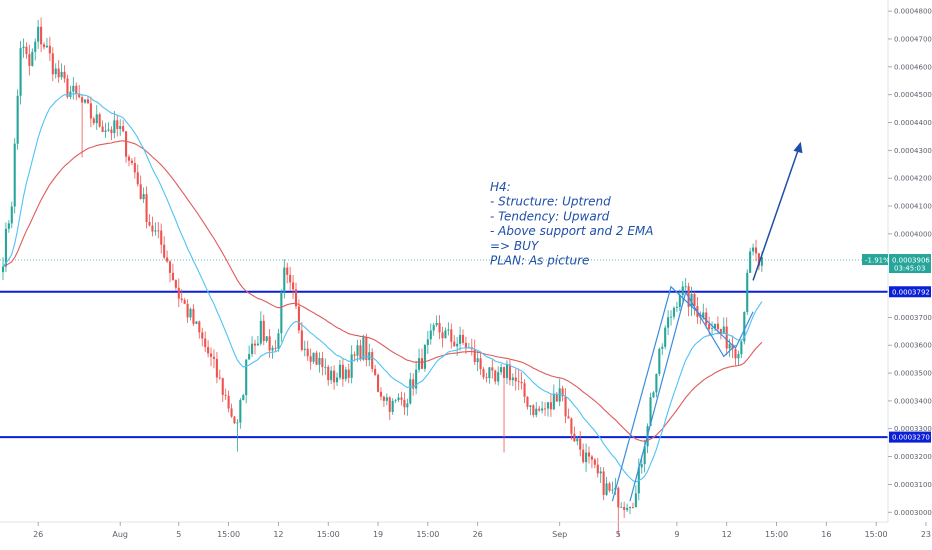 The width and height of the screenshot is (932, 550). Describe the element at coordinates (875, 260) in the screenshot. I see `price-change-tag` at that location.